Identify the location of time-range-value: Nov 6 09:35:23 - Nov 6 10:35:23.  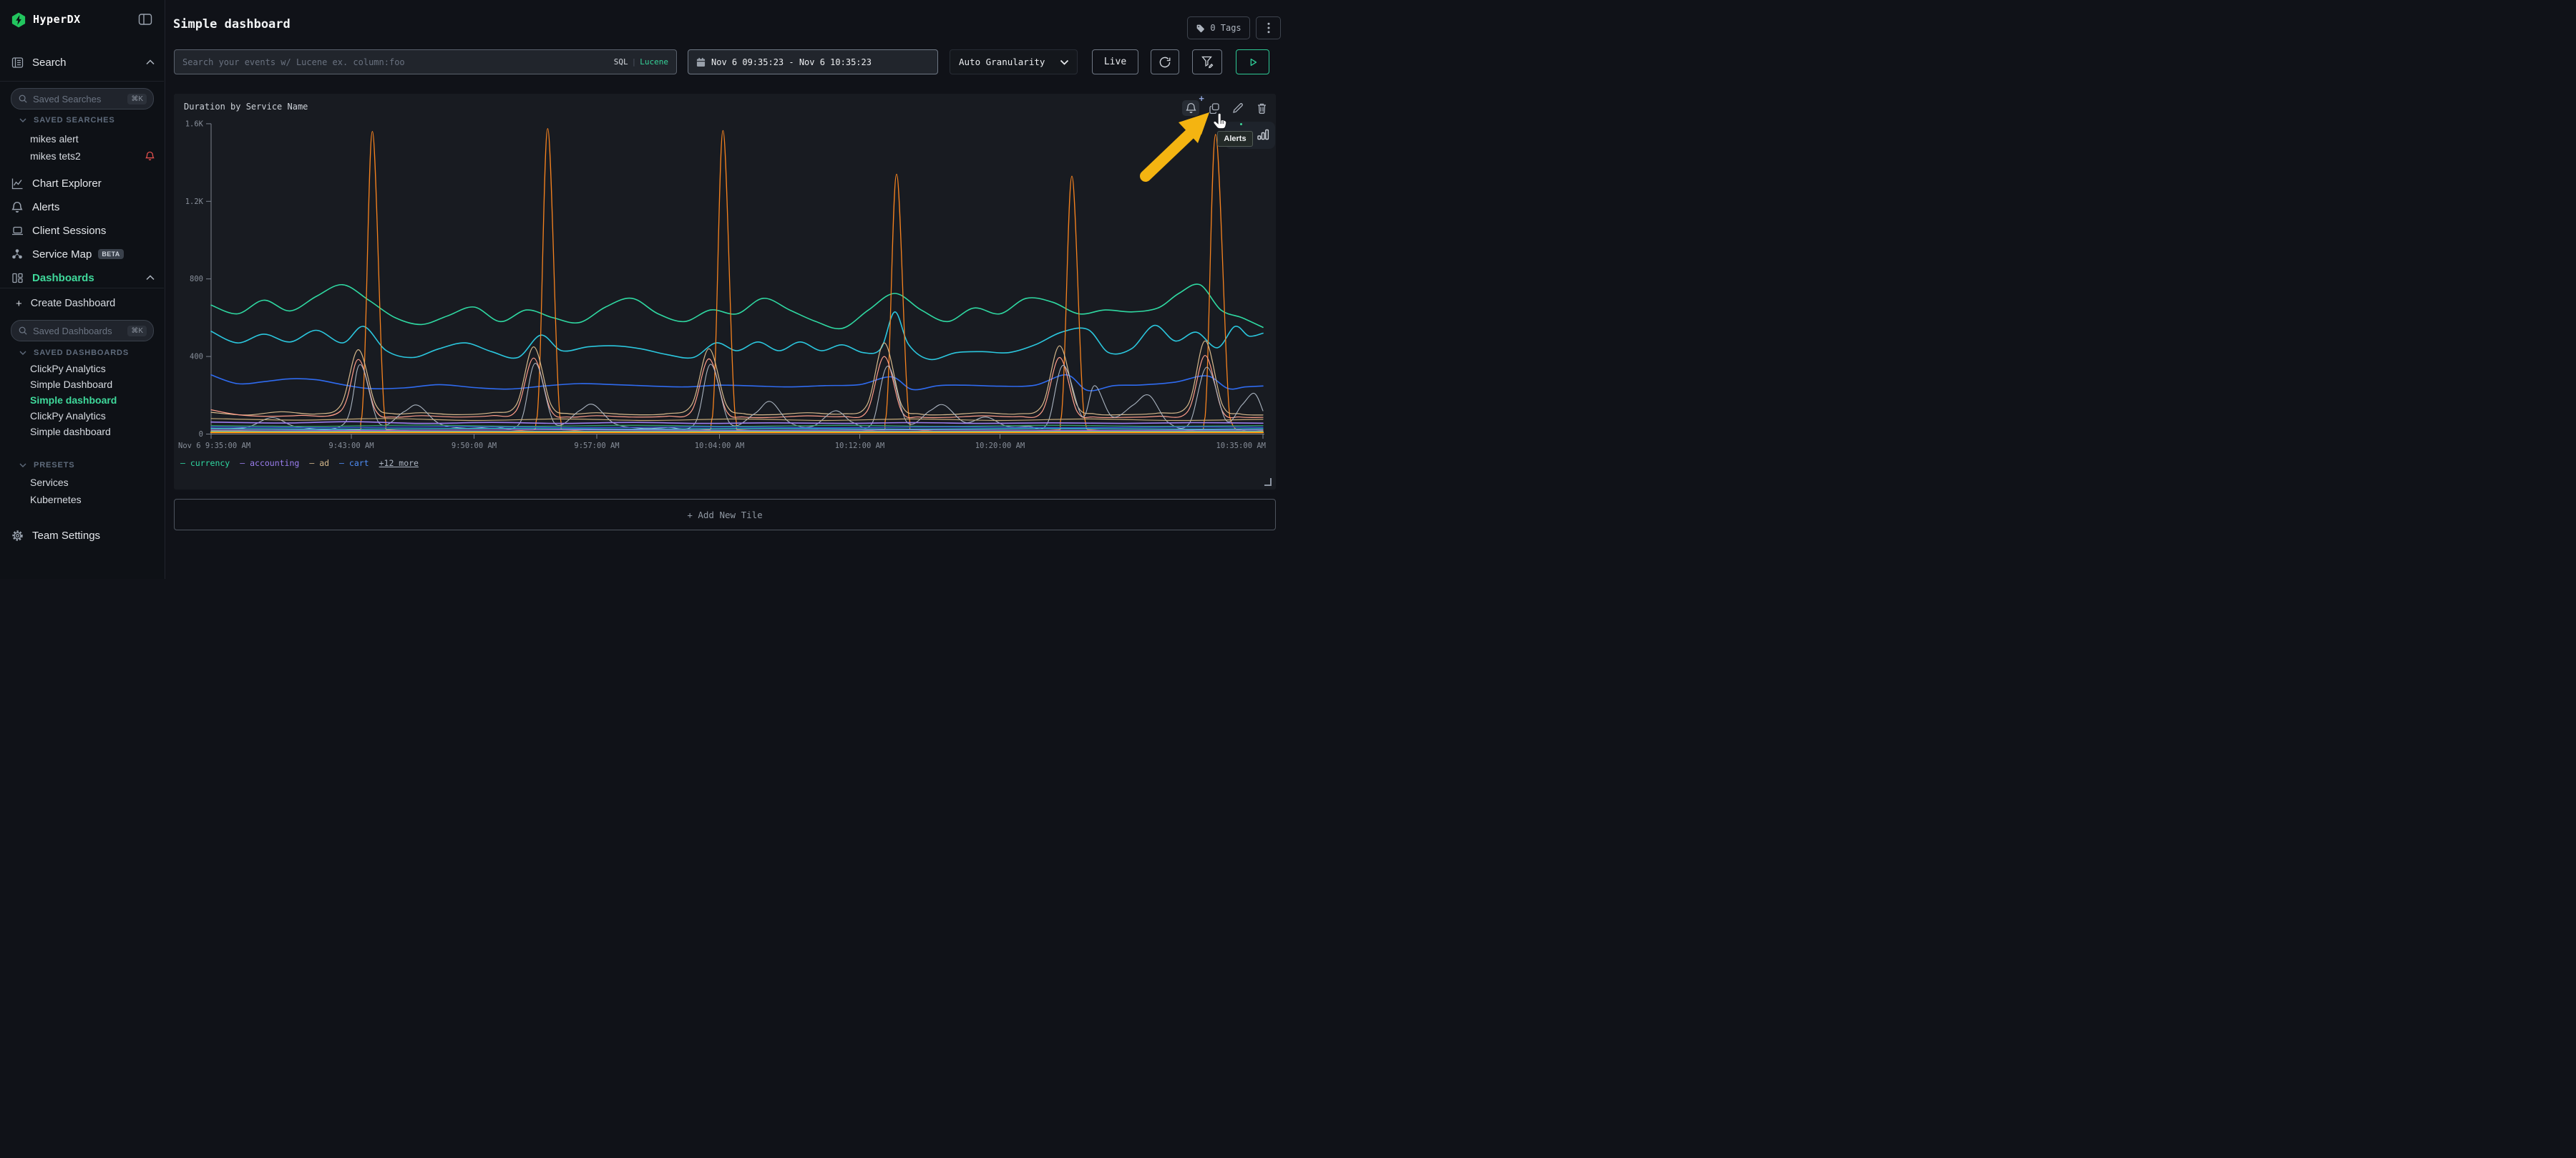
(791, 62).